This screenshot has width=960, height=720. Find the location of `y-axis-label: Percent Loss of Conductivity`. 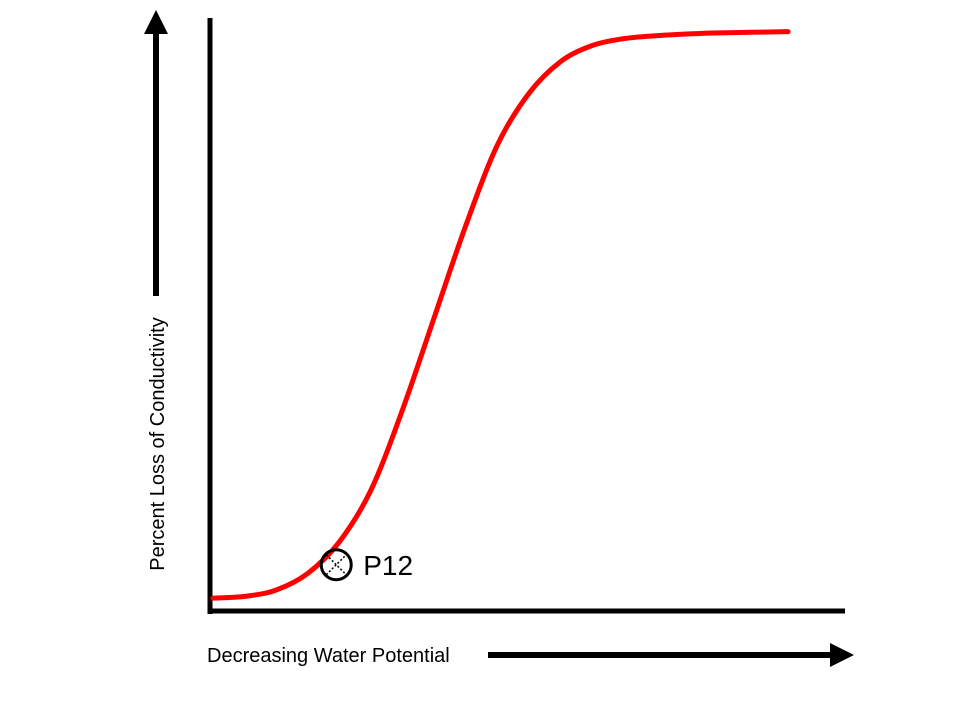

y-axis-label: Percent Loss of Conductivity is located at coordinates (158, 443).